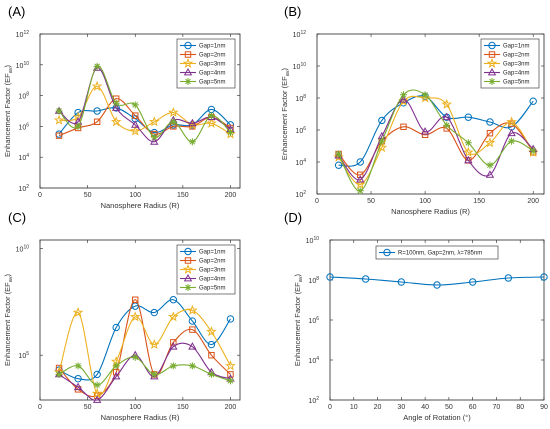 The width and height of the screenshot is (550, 429). What do you see at coordinates (544, 407) in the screenshot?
I see `x-tick-label: 90` at bounding box center [544, 407].